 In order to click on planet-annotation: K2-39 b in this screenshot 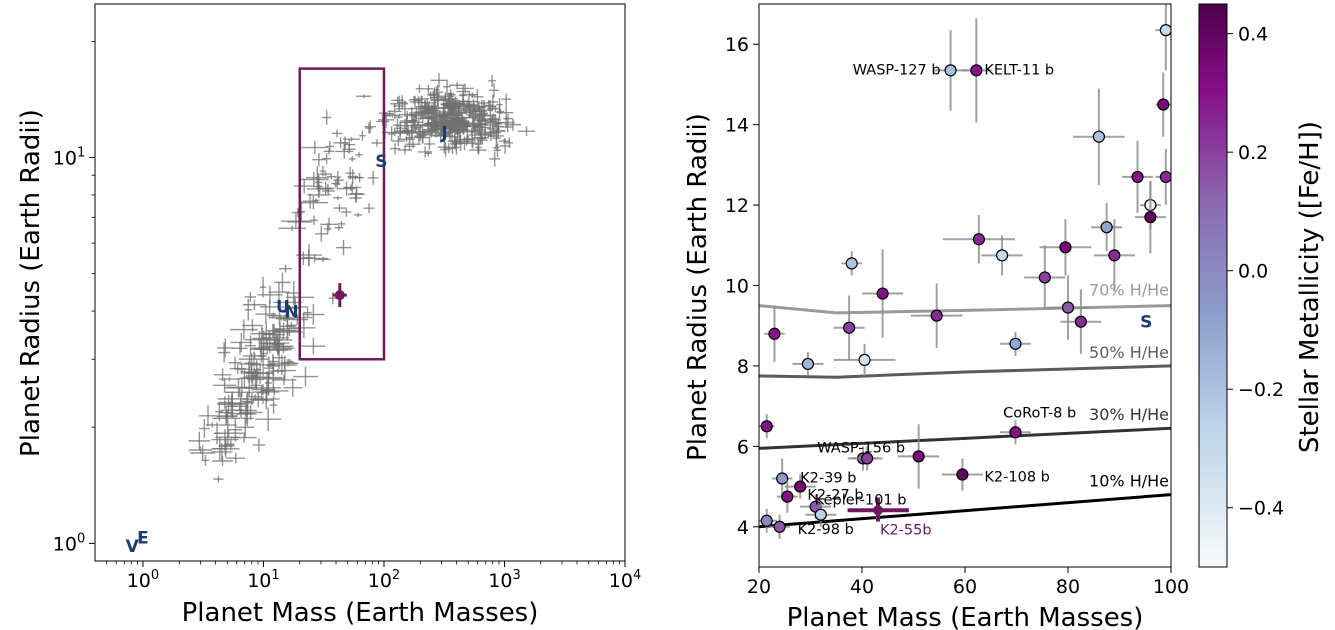, I will do `click(828, 479)`.